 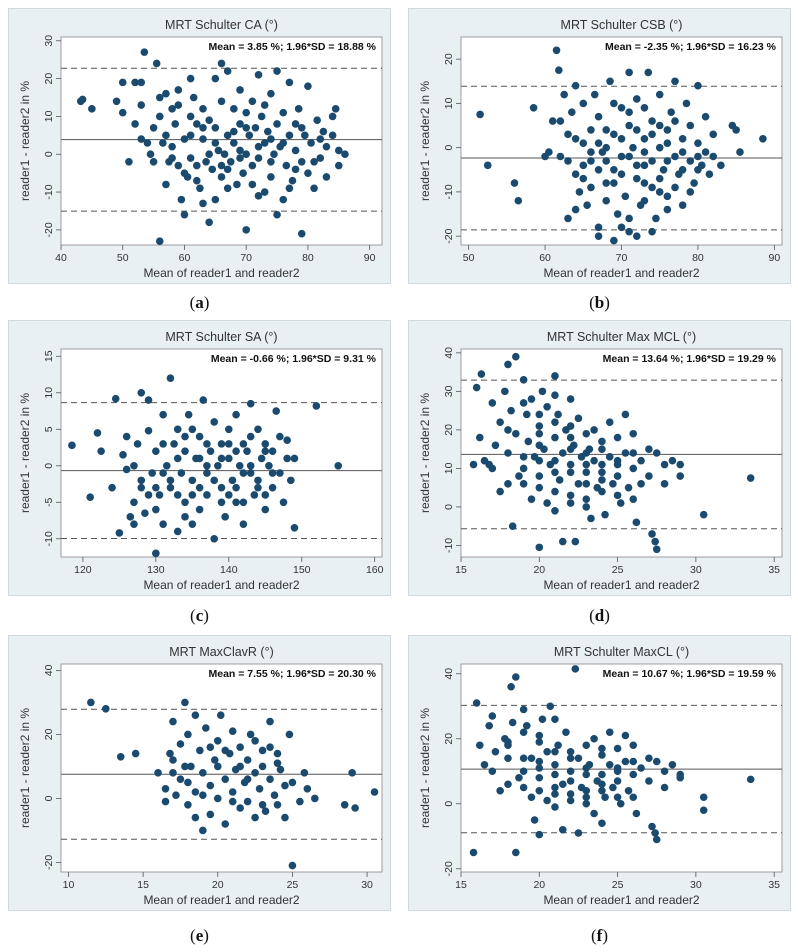 What do you see at coordinates (449, 235) in the screenshot?
I see `y-tick-label: -20` at bounding box center [449, 235].